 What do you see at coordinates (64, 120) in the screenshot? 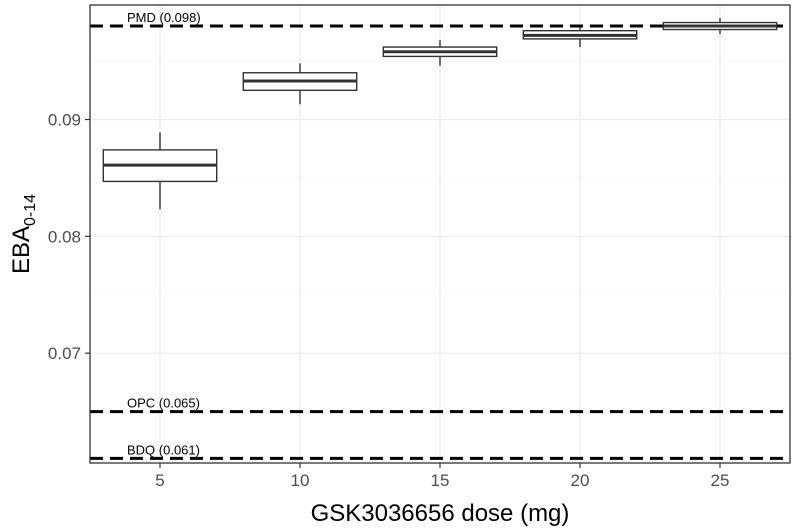
I see `y-tick-label: 0.09` at bounding box center [64, 120].